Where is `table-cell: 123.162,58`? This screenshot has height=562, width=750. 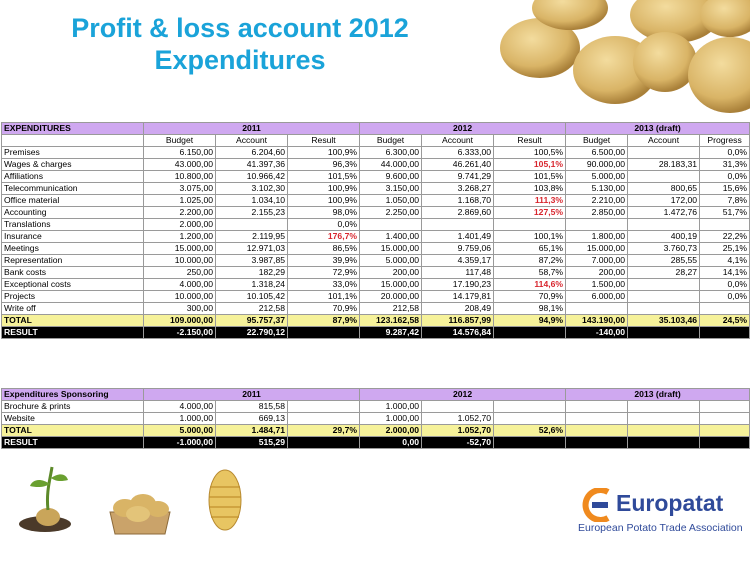 table-cell: 123.162,58 is located at coordinates (391, 320).